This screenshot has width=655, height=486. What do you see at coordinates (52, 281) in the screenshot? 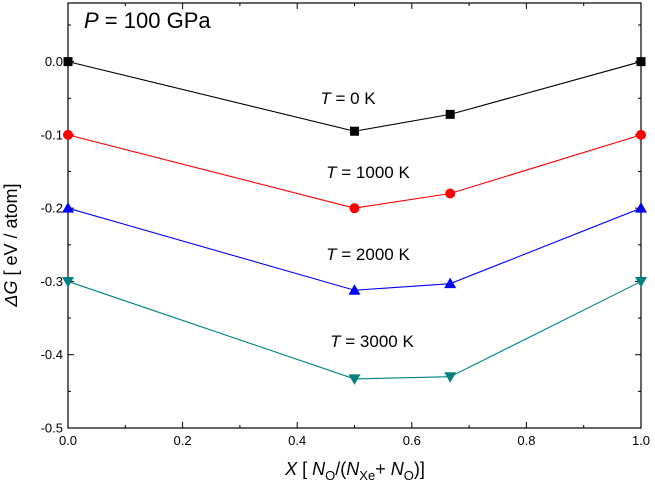
I see `y-tick-label: -0.3` at bounding box center [52, 281].